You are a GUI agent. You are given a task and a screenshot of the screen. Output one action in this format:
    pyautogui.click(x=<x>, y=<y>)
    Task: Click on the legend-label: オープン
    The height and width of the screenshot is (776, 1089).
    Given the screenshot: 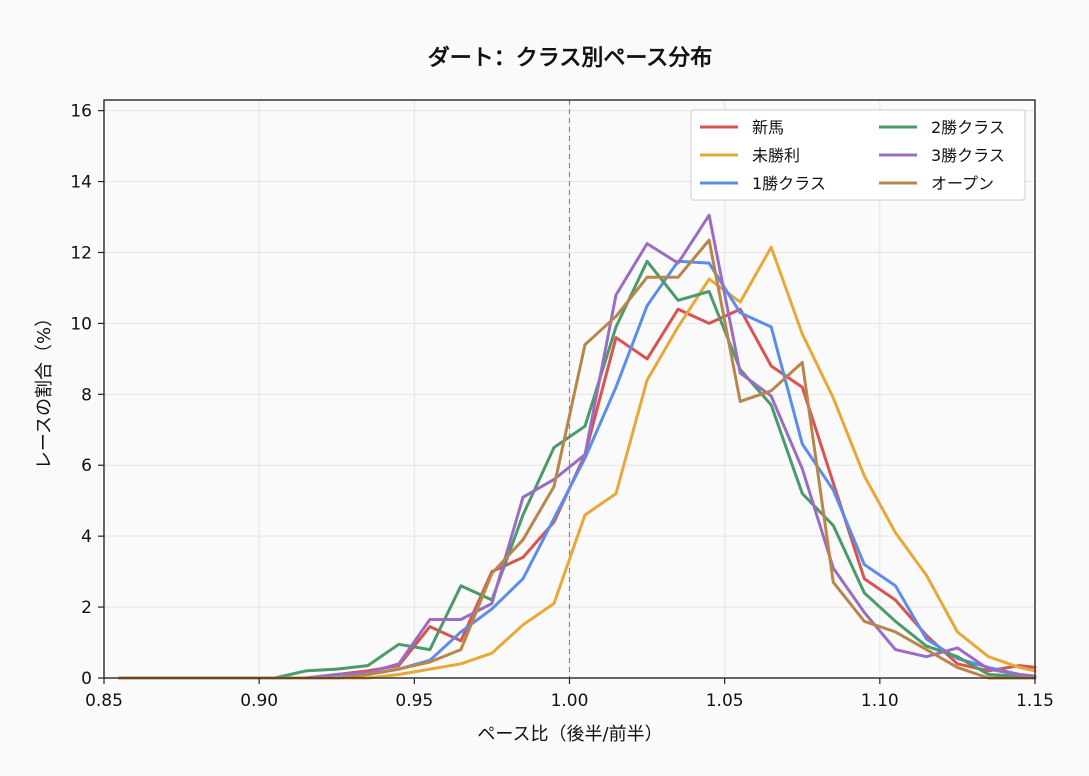 What is the action you would take?
    pyautogui.click(x=962, y=183)
    